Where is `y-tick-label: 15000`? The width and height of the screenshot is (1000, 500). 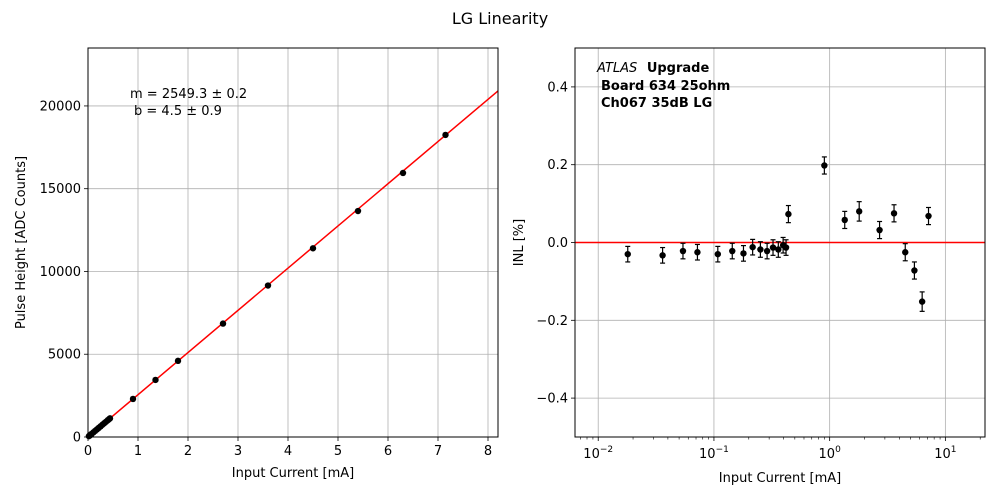 y-tick-label: 15000 is located at coordinates (60, 189).